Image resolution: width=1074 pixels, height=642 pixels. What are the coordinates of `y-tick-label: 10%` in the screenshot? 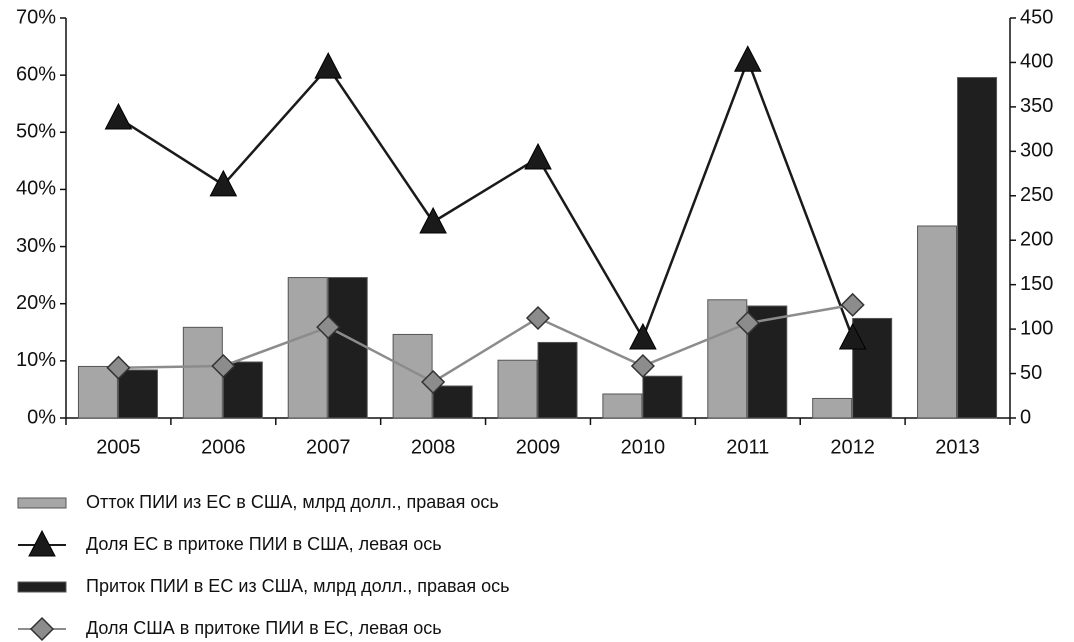 It's located at (36, 360).